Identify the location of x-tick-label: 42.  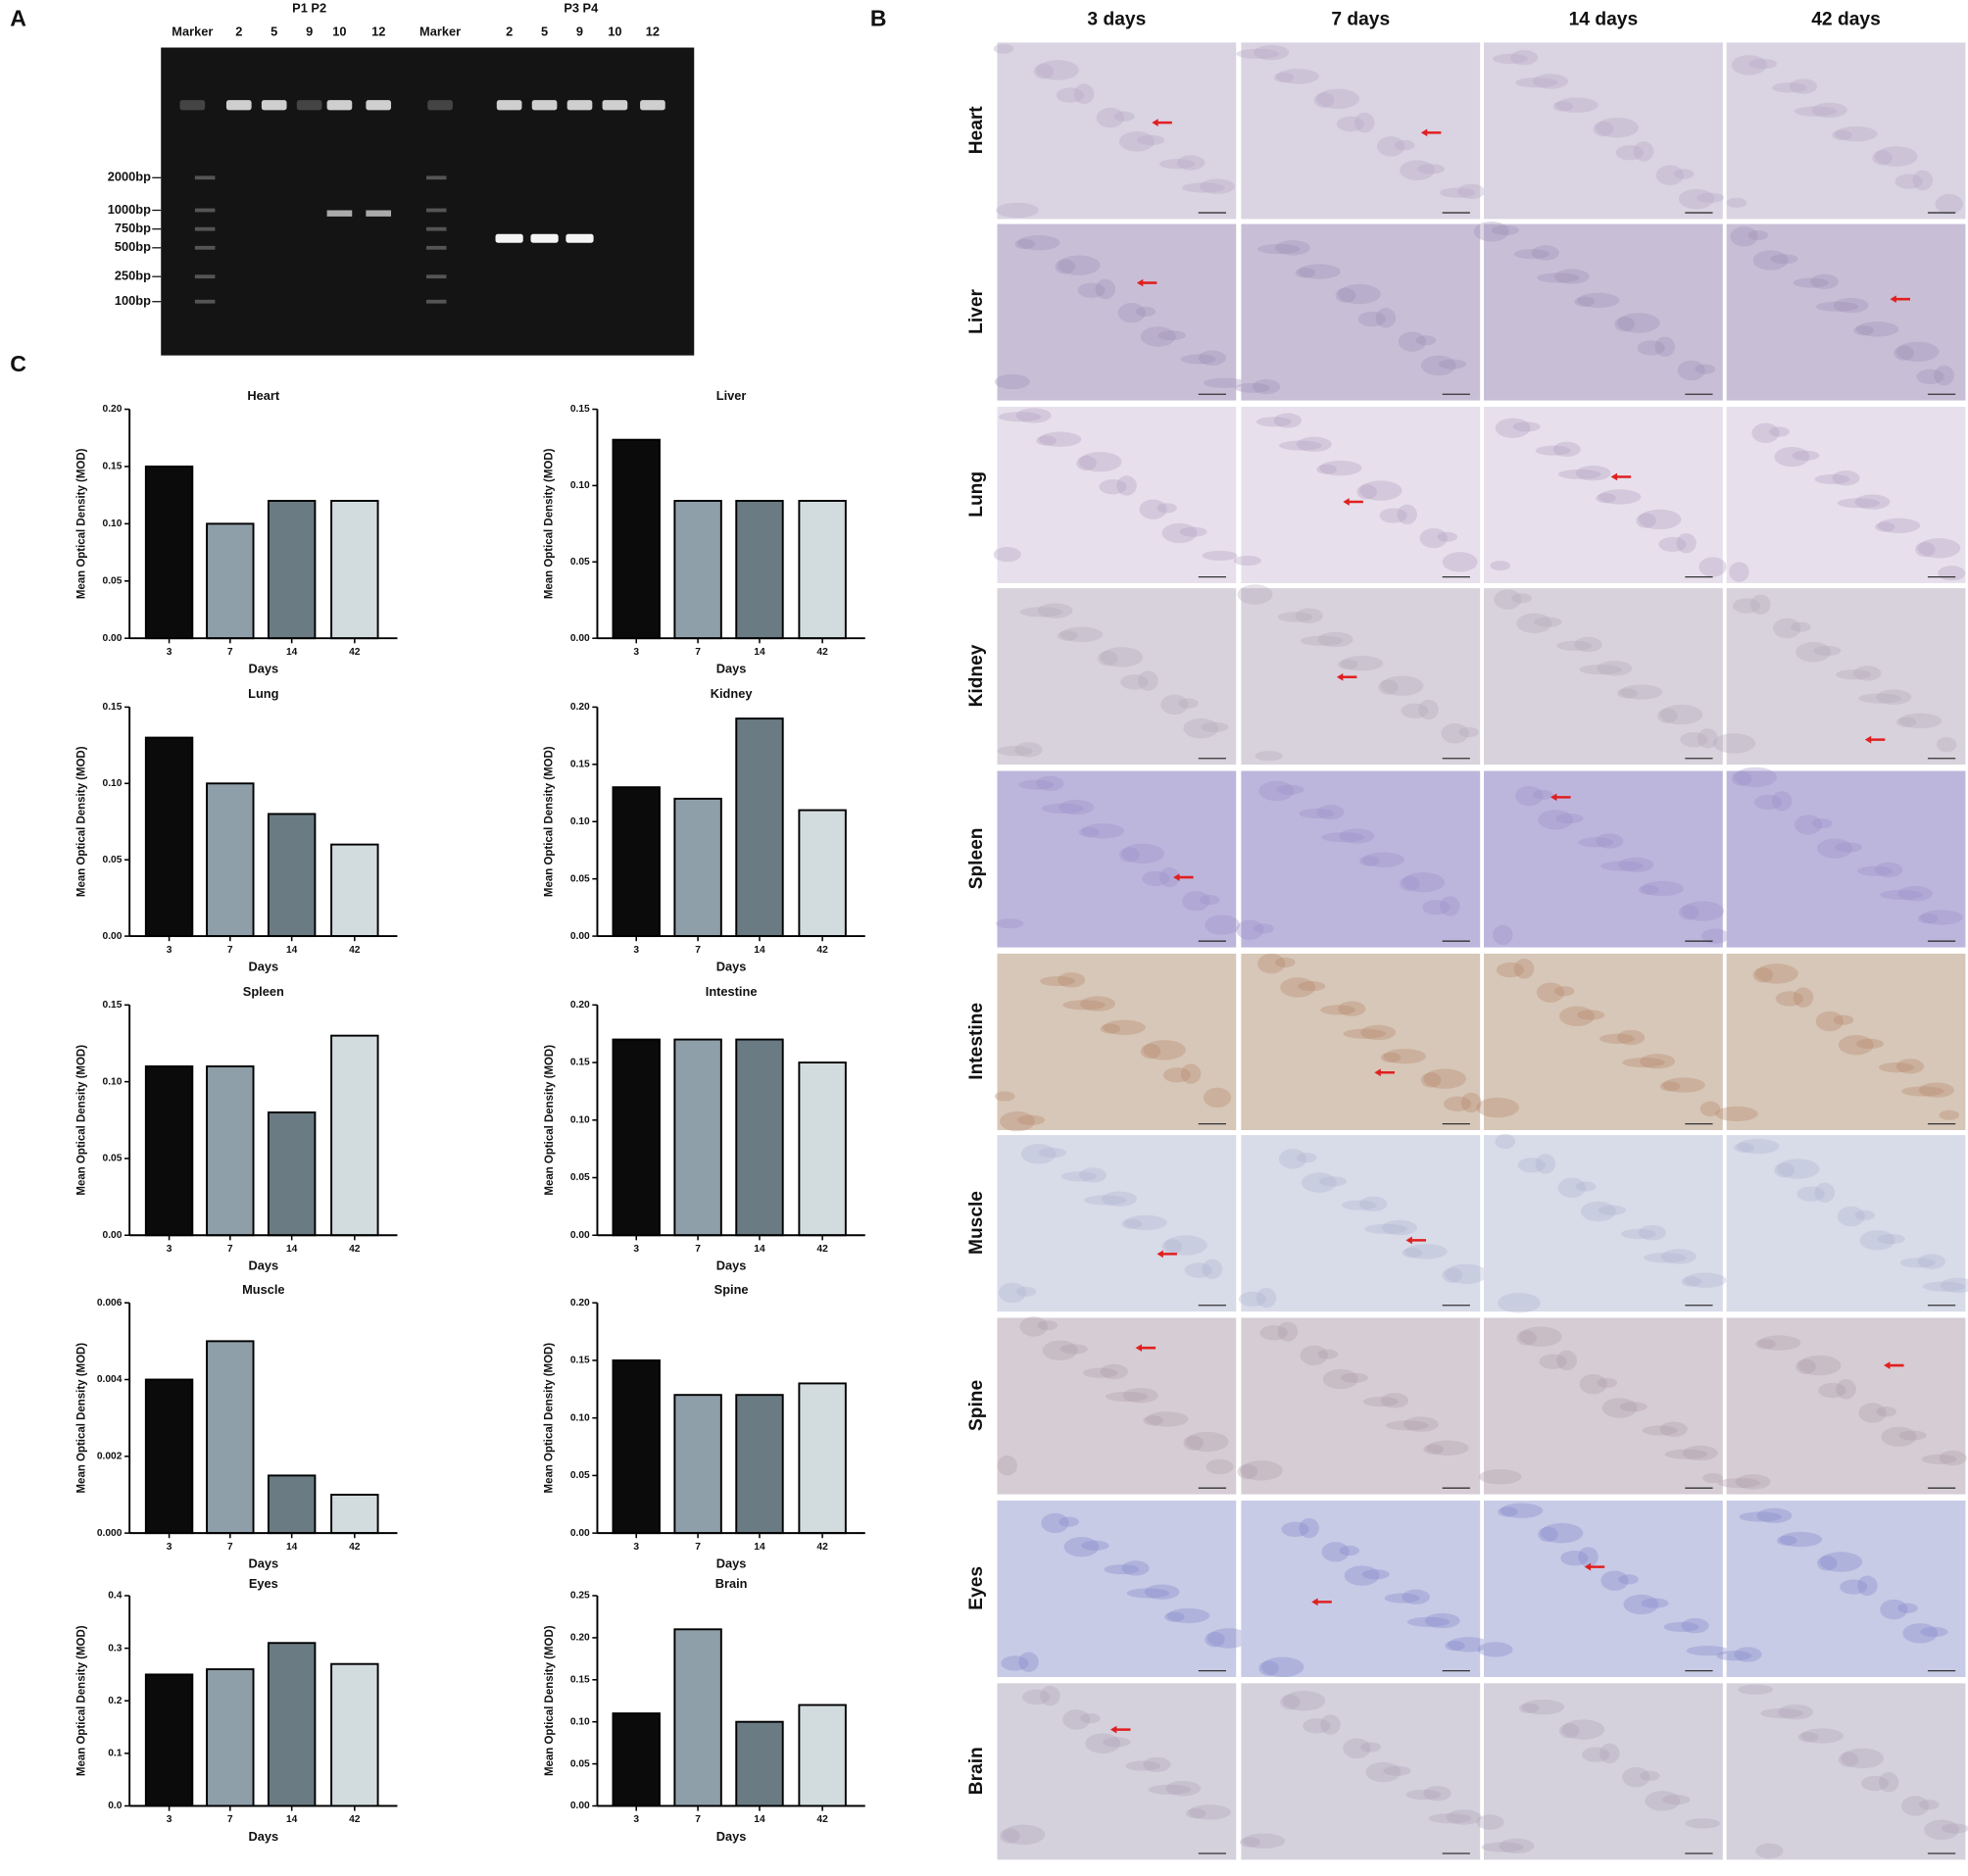
(355, 1548).